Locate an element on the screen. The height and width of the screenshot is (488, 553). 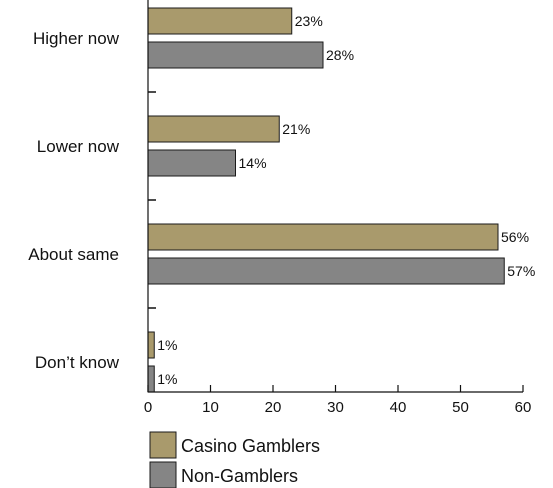
bar-non-gamblers-lower-now is located at coordinates (191, 163).